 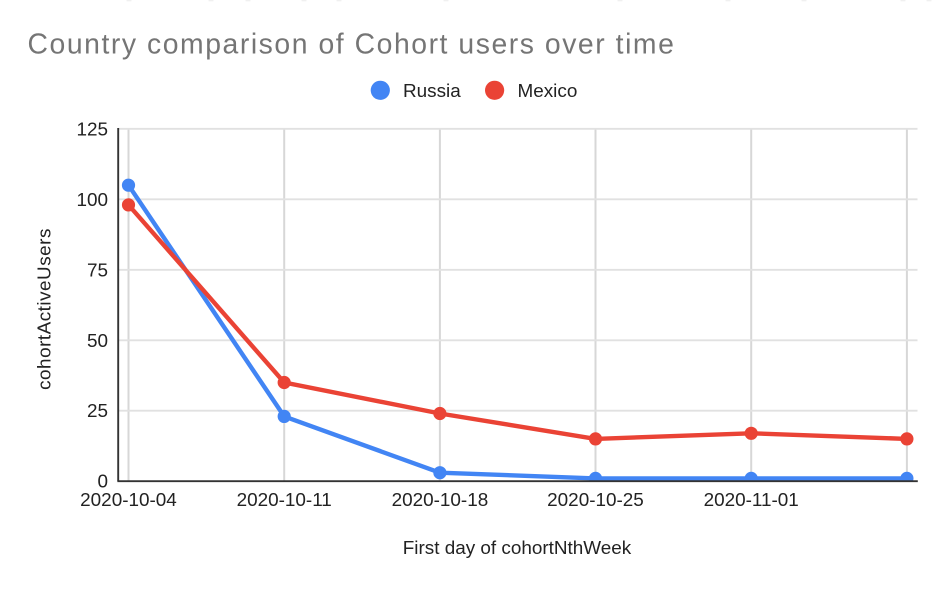 What do you see at coordinates (284, 500) in the screenshot?
I see `svg-text: 2020-10-11` at bounding box center [284, 500].